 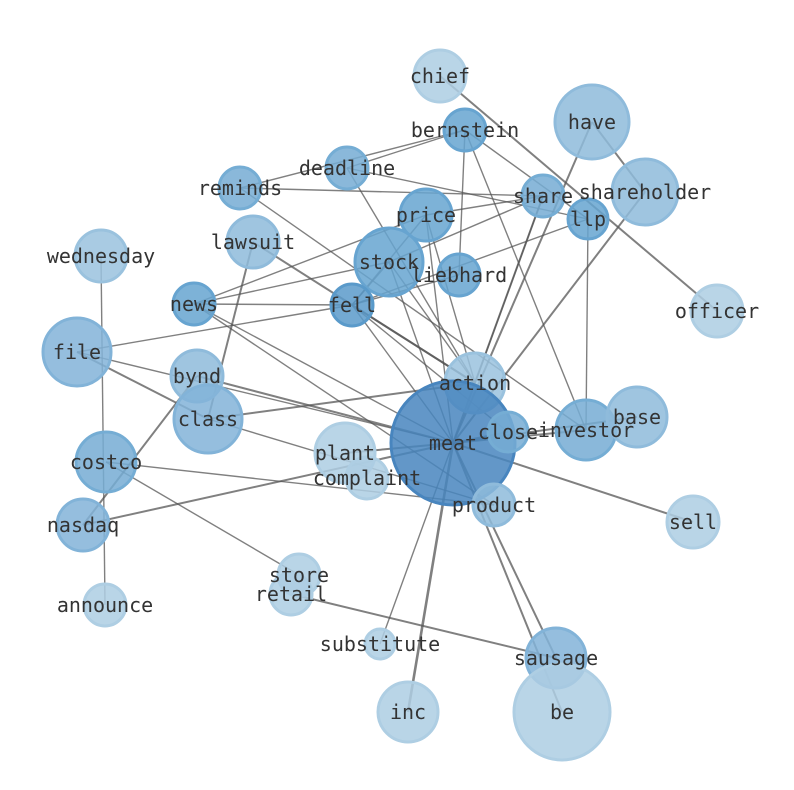 I want to click on node-label-inc: inc, so click(x=408, y=712).